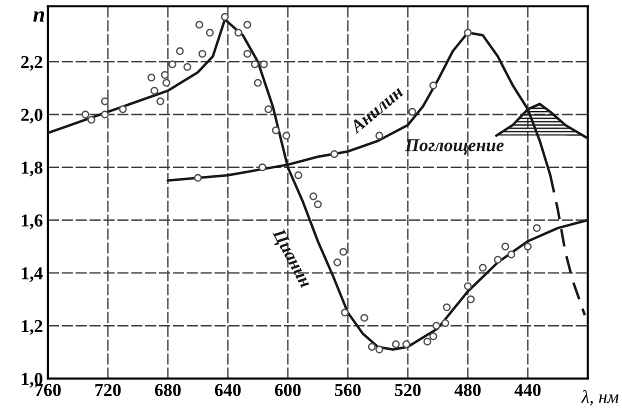 Image resolution: width=622 pixels, height=416 pixels. What do you see at coordinates (467, 390) in the screenshot?
I see `x-tick-label: 480` at bounding box center [467, 390].